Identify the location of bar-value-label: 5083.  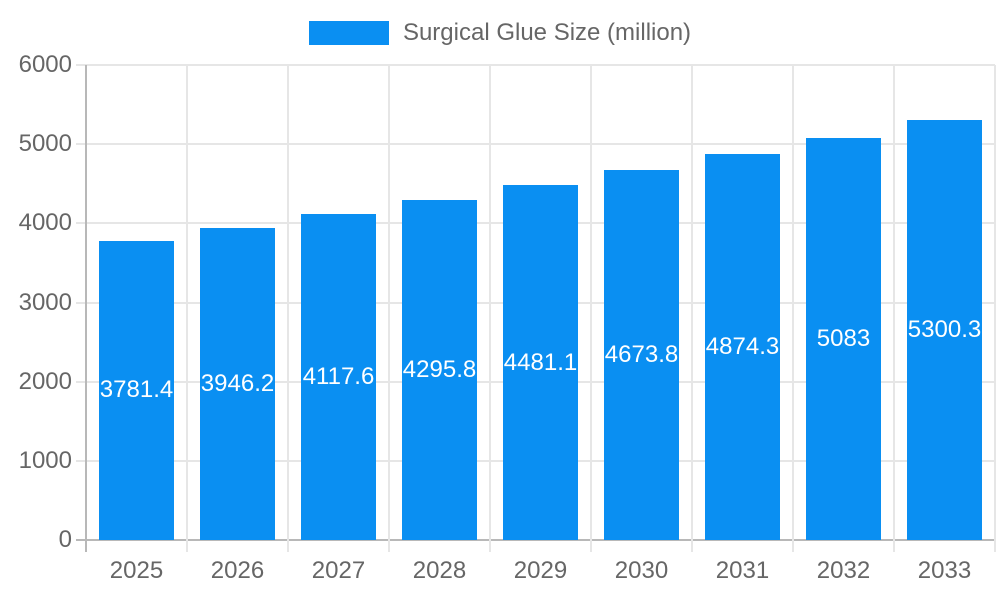
(843, 338).